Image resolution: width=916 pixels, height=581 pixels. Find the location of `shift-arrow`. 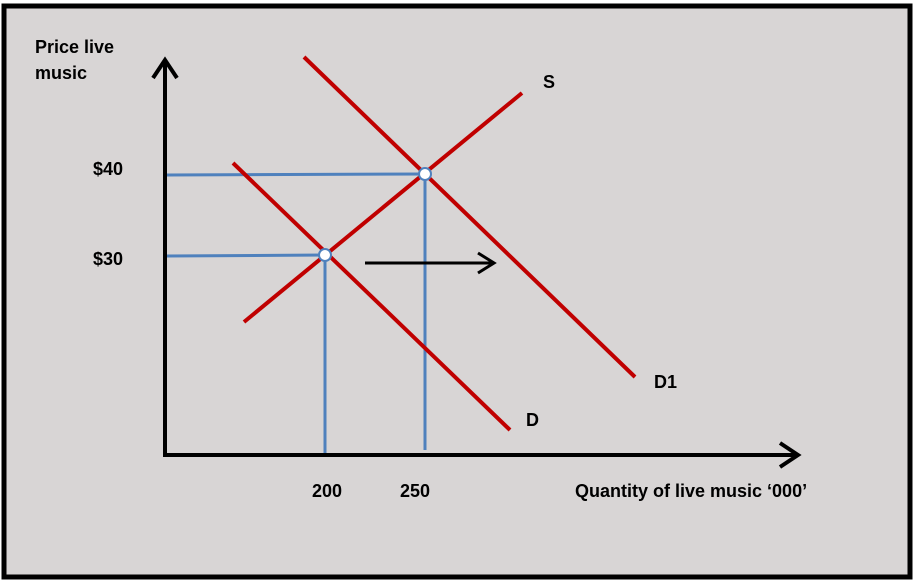

shift-arrow is located at coordinates (431, 263).